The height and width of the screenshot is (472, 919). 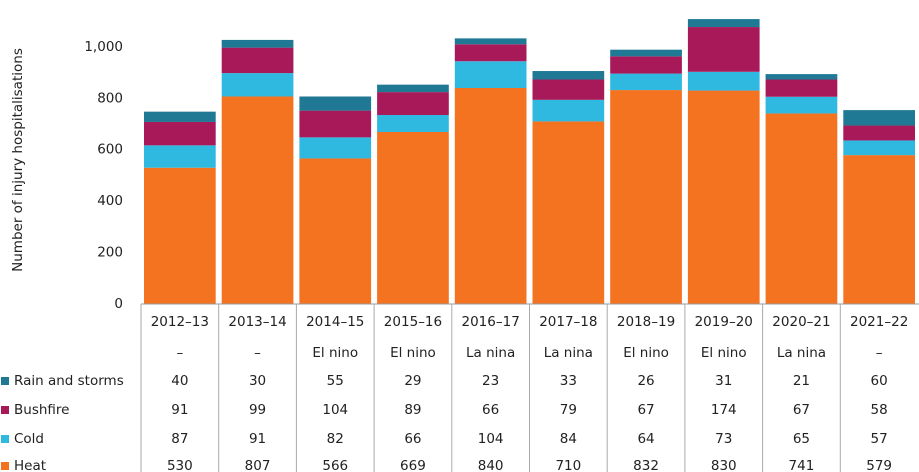 I want to click on table-value: 832, so click(x=646, y=465).